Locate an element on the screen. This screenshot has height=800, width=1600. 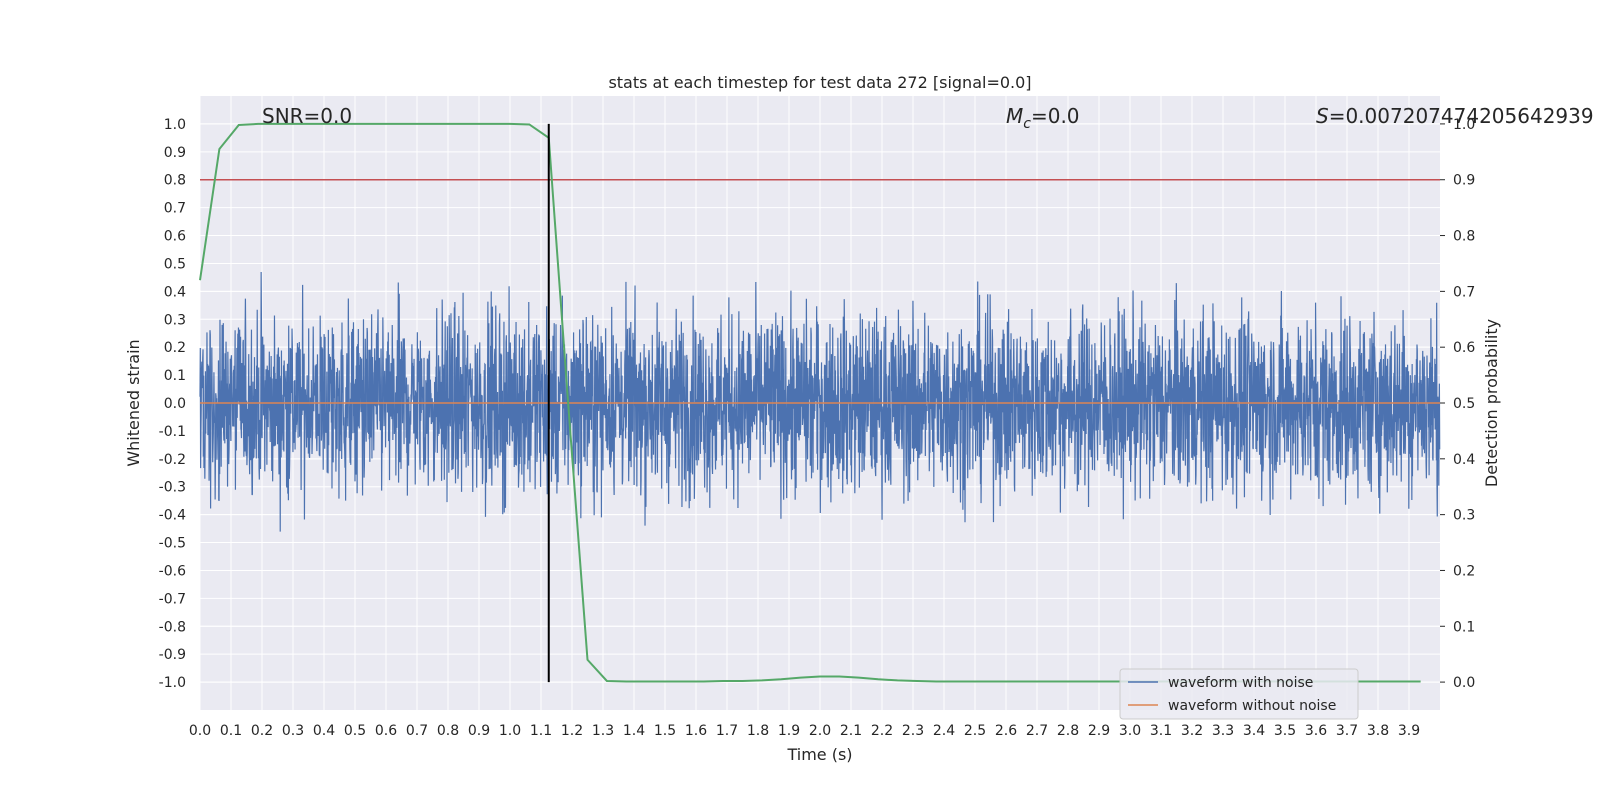
x-tick-label: 3.3 is located at coordinates (1223, 731).